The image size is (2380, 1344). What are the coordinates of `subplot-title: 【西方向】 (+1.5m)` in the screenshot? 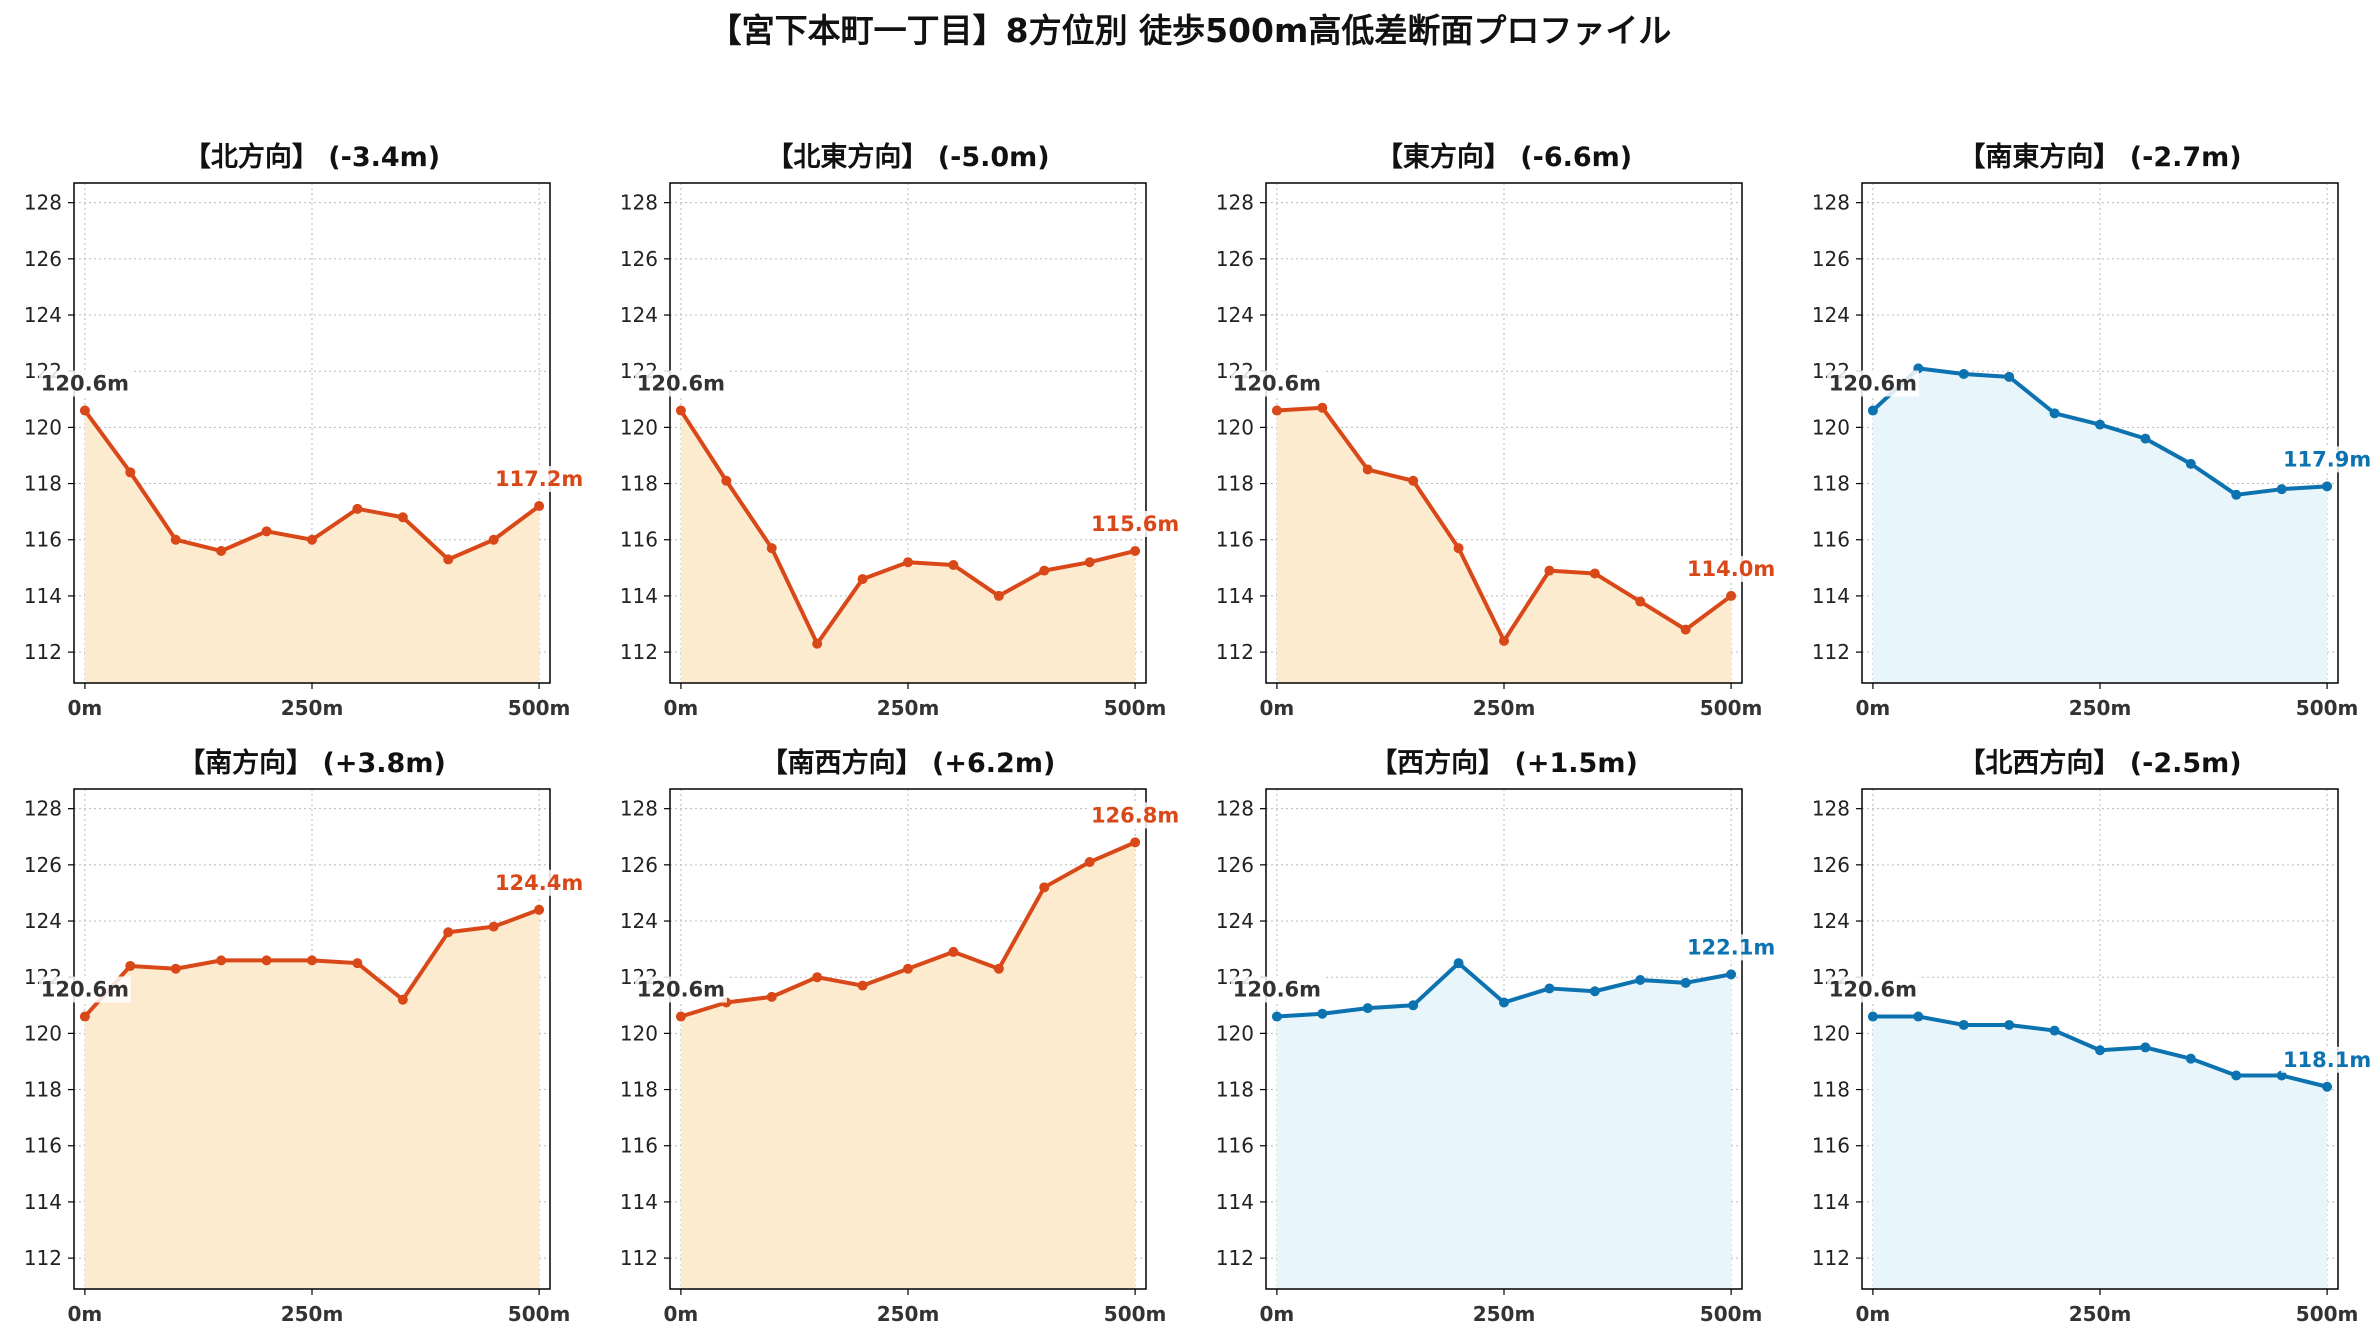 It's located at (1504, 763).